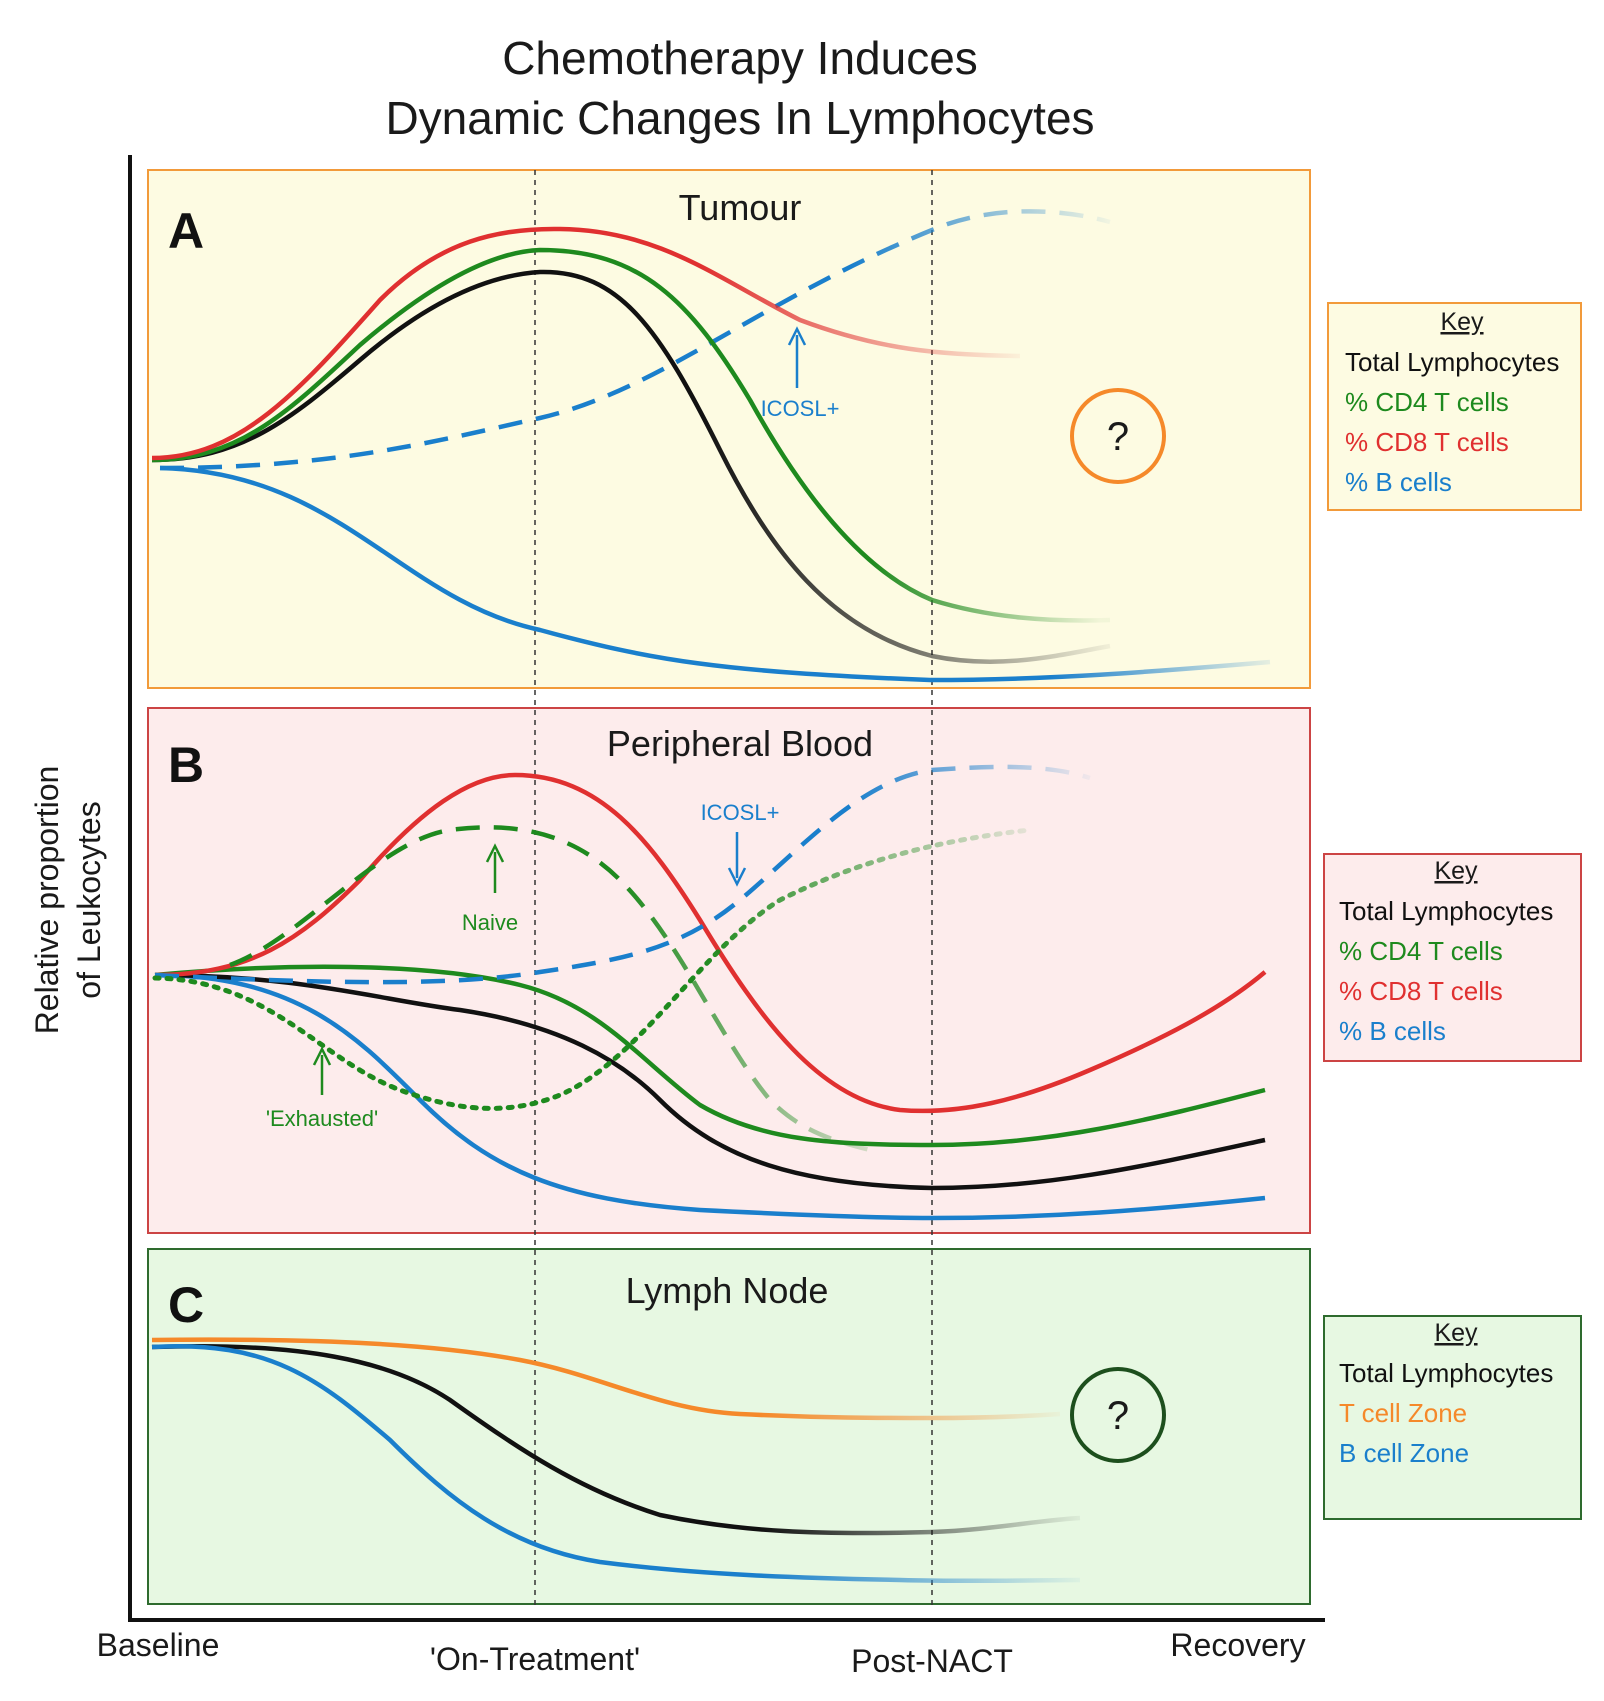 This screenshot has height=1701, width=1604. Describe the element at coordinates (322, 1118) in the screenshot. I see `panel-b-exhausted-label: 'Exhausted'` at that location.